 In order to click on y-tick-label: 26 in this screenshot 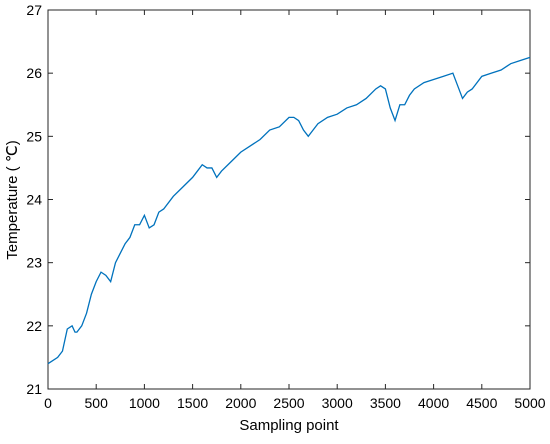, I will do `click(34, 73)`.